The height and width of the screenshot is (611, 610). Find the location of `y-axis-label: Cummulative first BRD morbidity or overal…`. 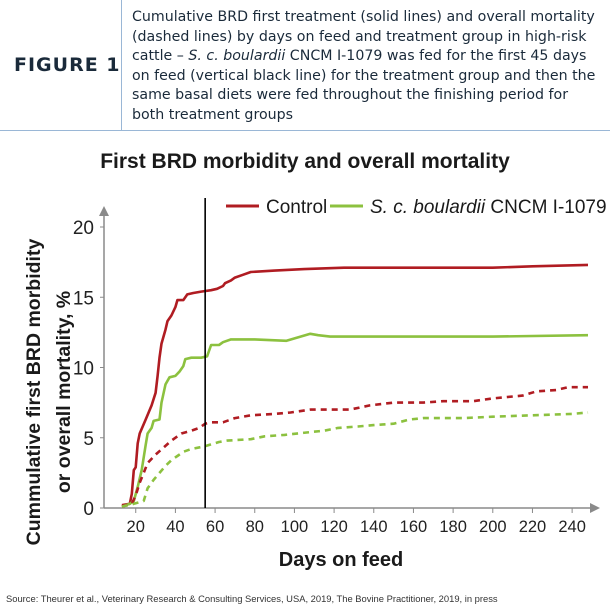

y-axis-label: Cummulative first BRD morbidity or overal… is located at coordinates (49, 392).